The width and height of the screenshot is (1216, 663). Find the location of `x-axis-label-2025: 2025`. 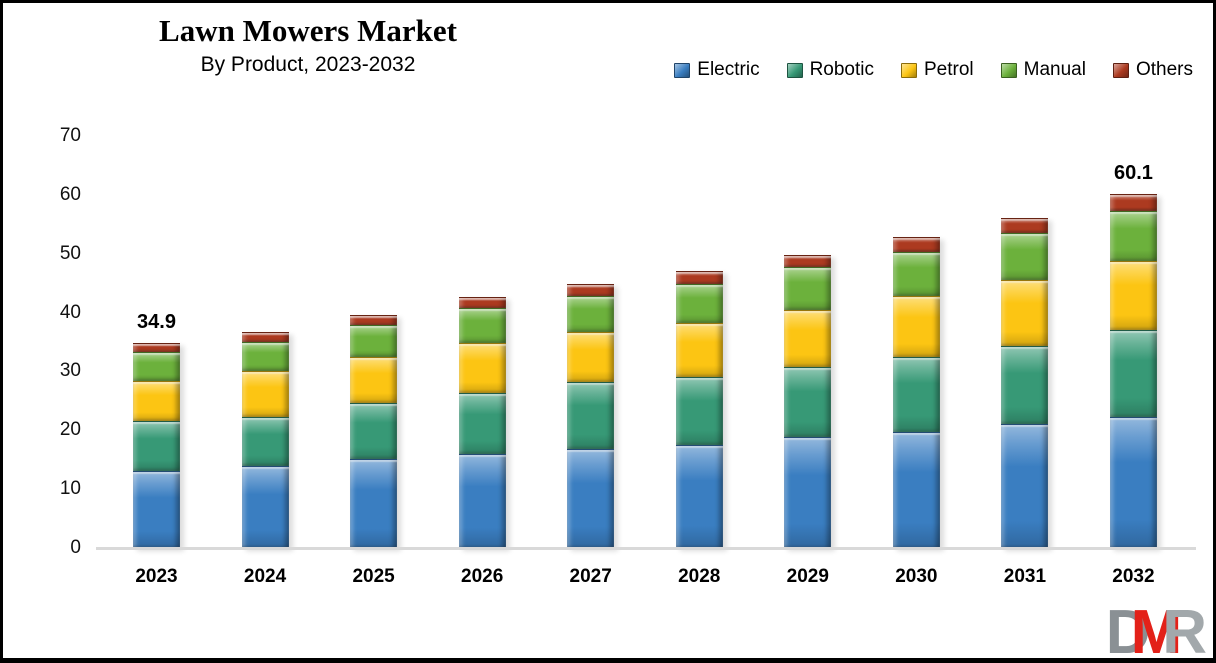

x-axis-label-2025: 2025 is located at coordinates (373, 576).